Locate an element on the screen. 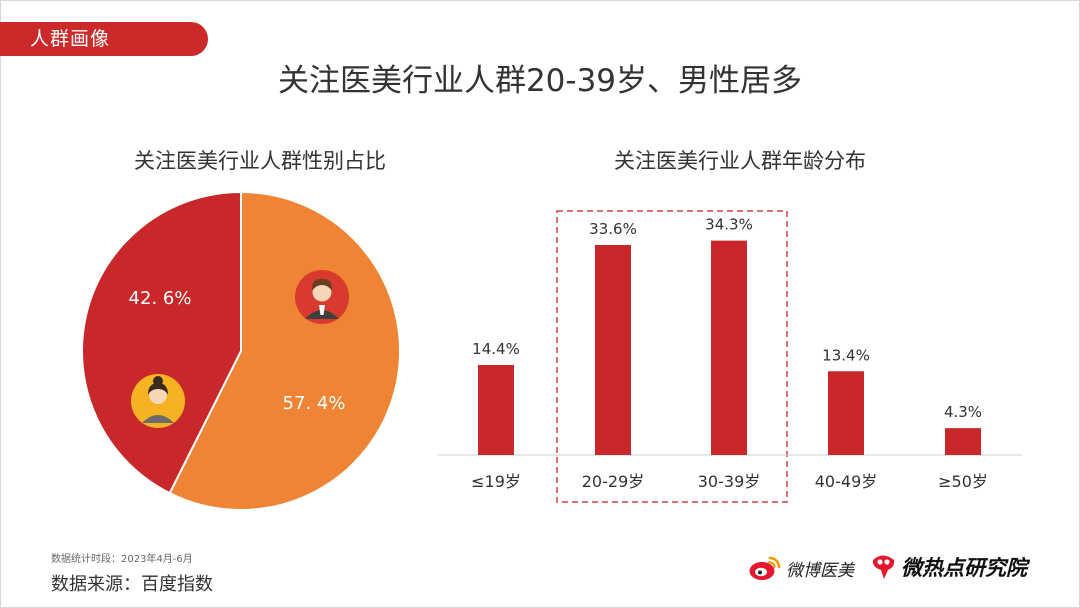 The width and height of the screenshot is (1080, 608). research-brand: 微热点研究院 is located at coordinates (947, 567).